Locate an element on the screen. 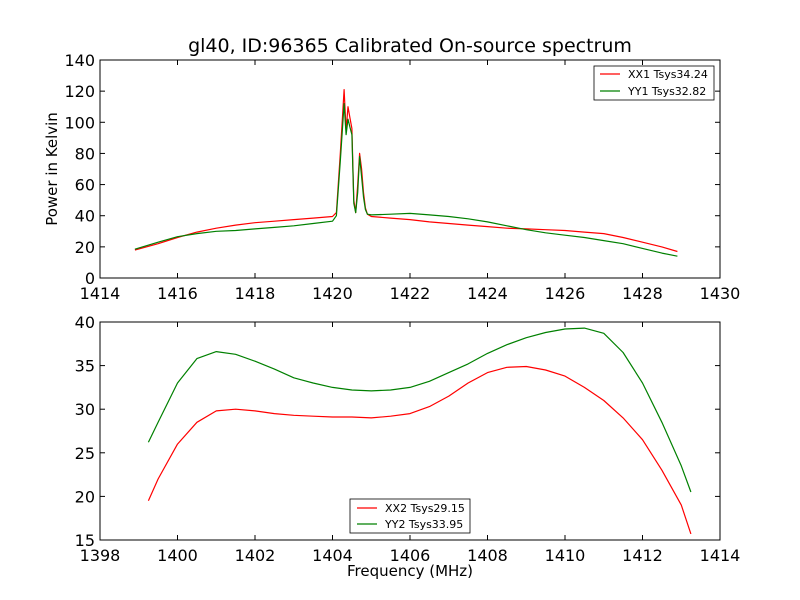 This screenshot has height=600, width=800. legend-label-yy1: YY1 Tsys32.82 is located at coordinates (666, 91).